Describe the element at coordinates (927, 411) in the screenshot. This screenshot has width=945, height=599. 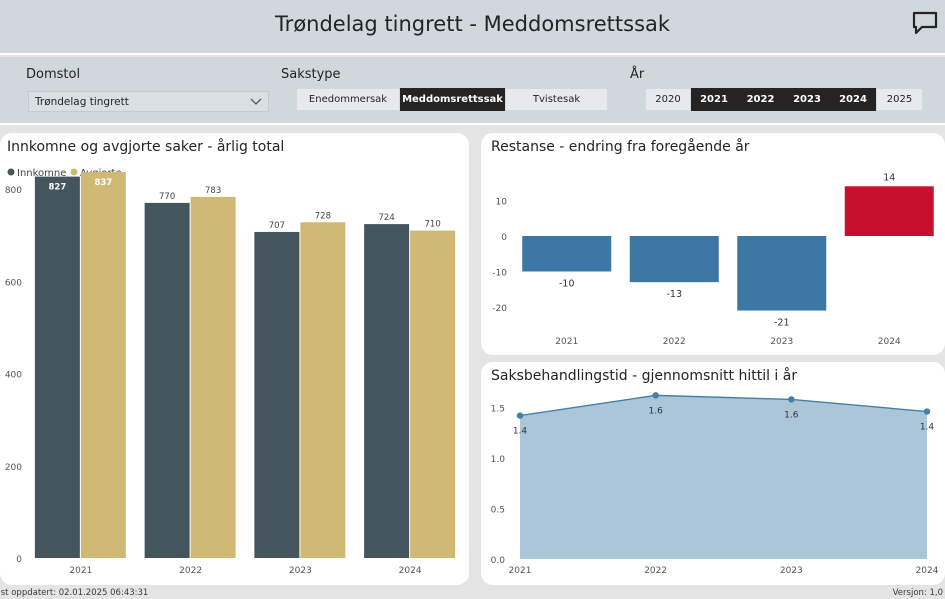
I see `data-point-2024` at that location.